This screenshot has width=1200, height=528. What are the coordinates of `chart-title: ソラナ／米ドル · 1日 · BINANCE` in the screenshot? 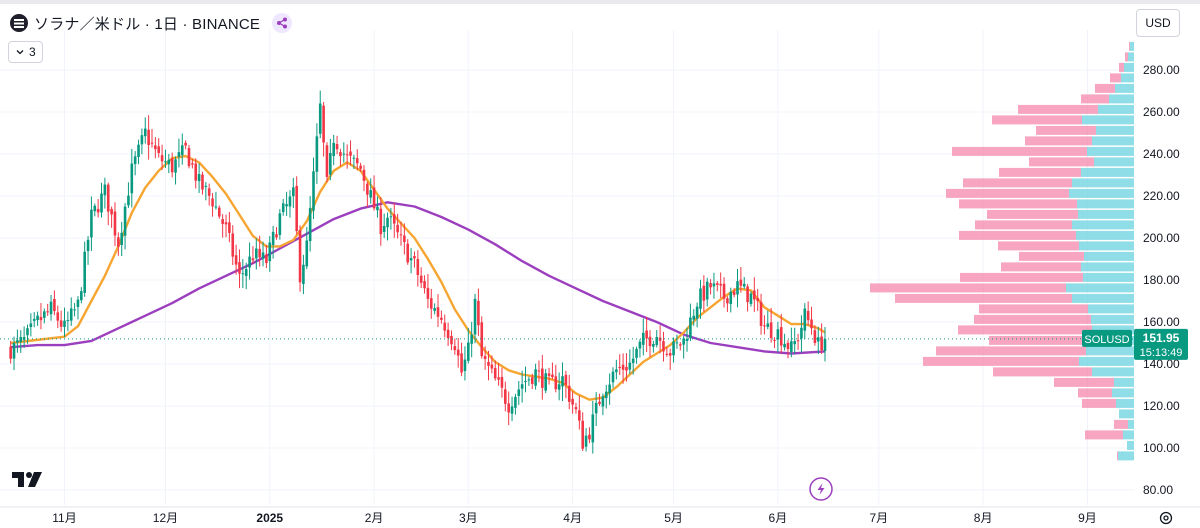 It's located at (147, 24).